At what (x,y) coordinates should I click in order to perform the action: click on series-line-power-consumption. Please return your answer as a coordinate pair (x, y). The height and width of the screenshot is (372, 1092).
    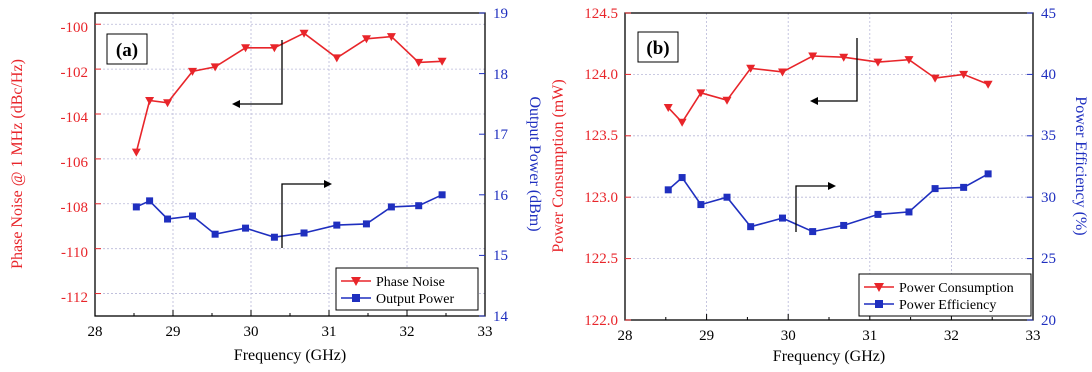
    Looking at the image, I should click on (828, 89).